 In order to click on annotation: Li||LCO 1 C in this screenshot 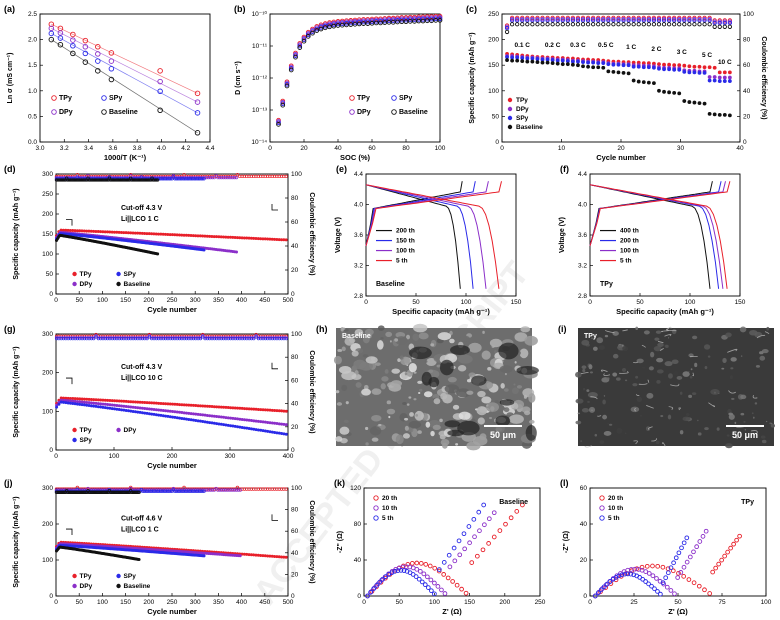, I will do `click(140, 529)`.